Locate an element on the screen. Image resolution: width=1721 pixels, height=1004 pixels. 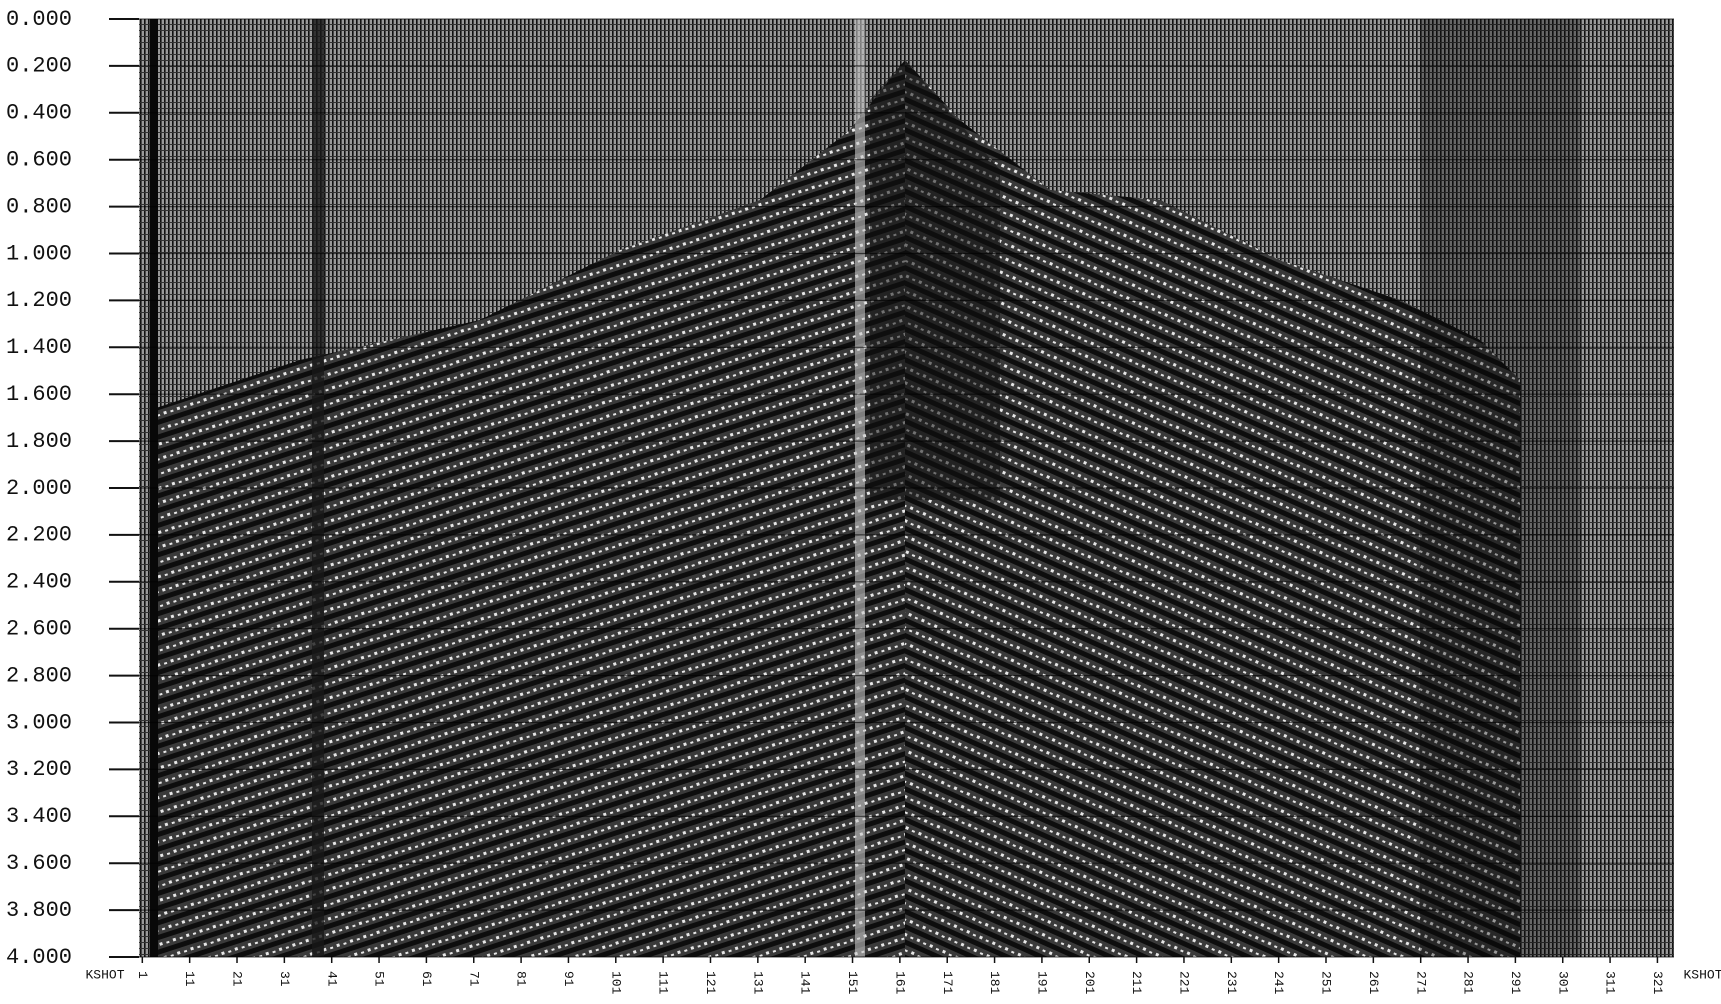
y-tick-label: 2.200 is located at coordinates (39, 535).